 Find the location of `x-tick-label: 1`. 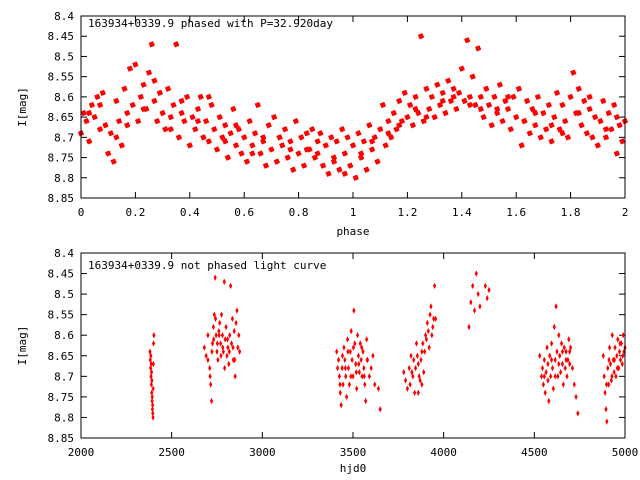

x-tick-label: 1 is located at coordinates (353, 212).